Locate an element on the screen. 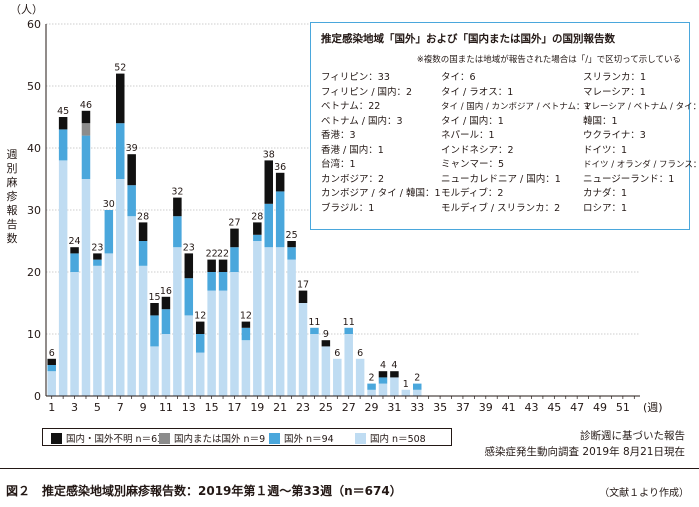 This screenshot has width=699, height=507. caption-divider is located at coordinates (349, 468).